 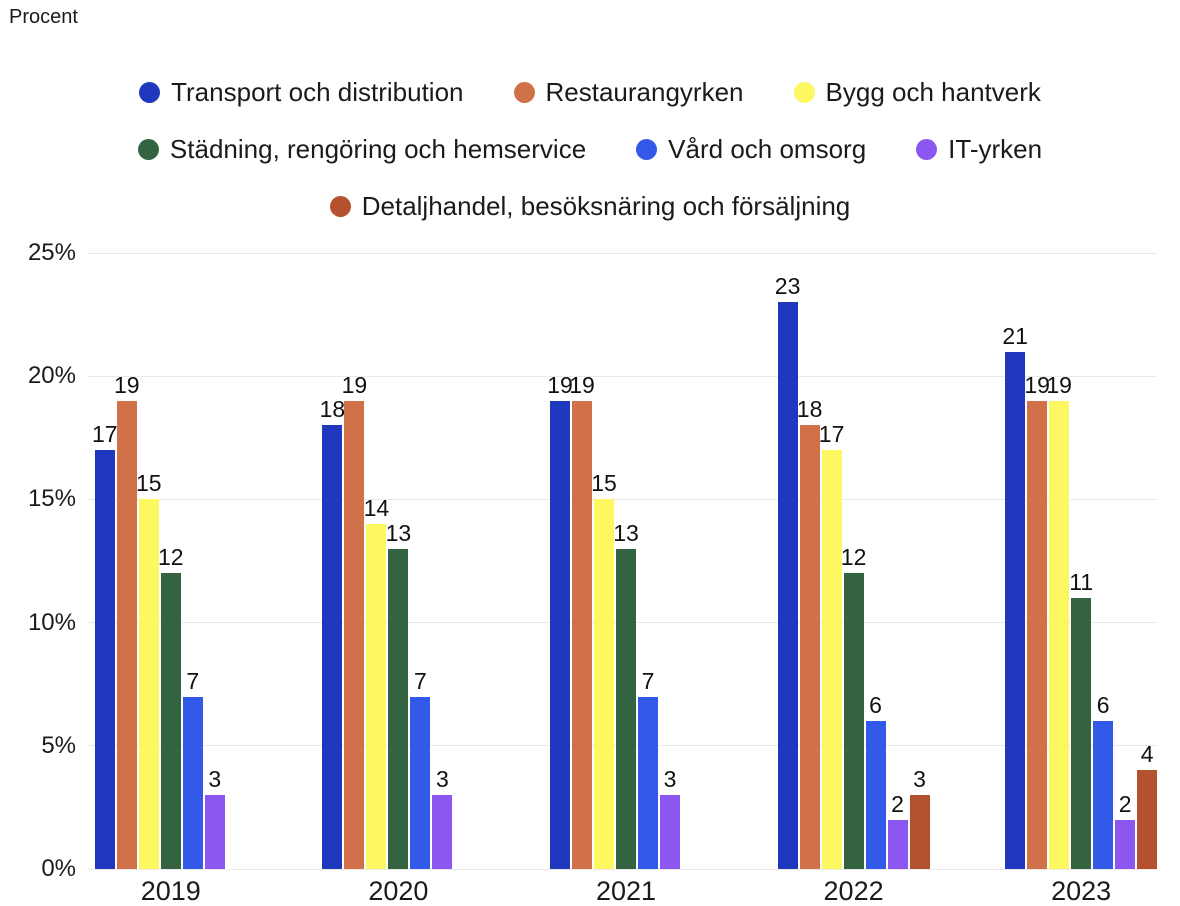 I want to click on legend-label: Vård och omsorg, so click(x=767, y=148).